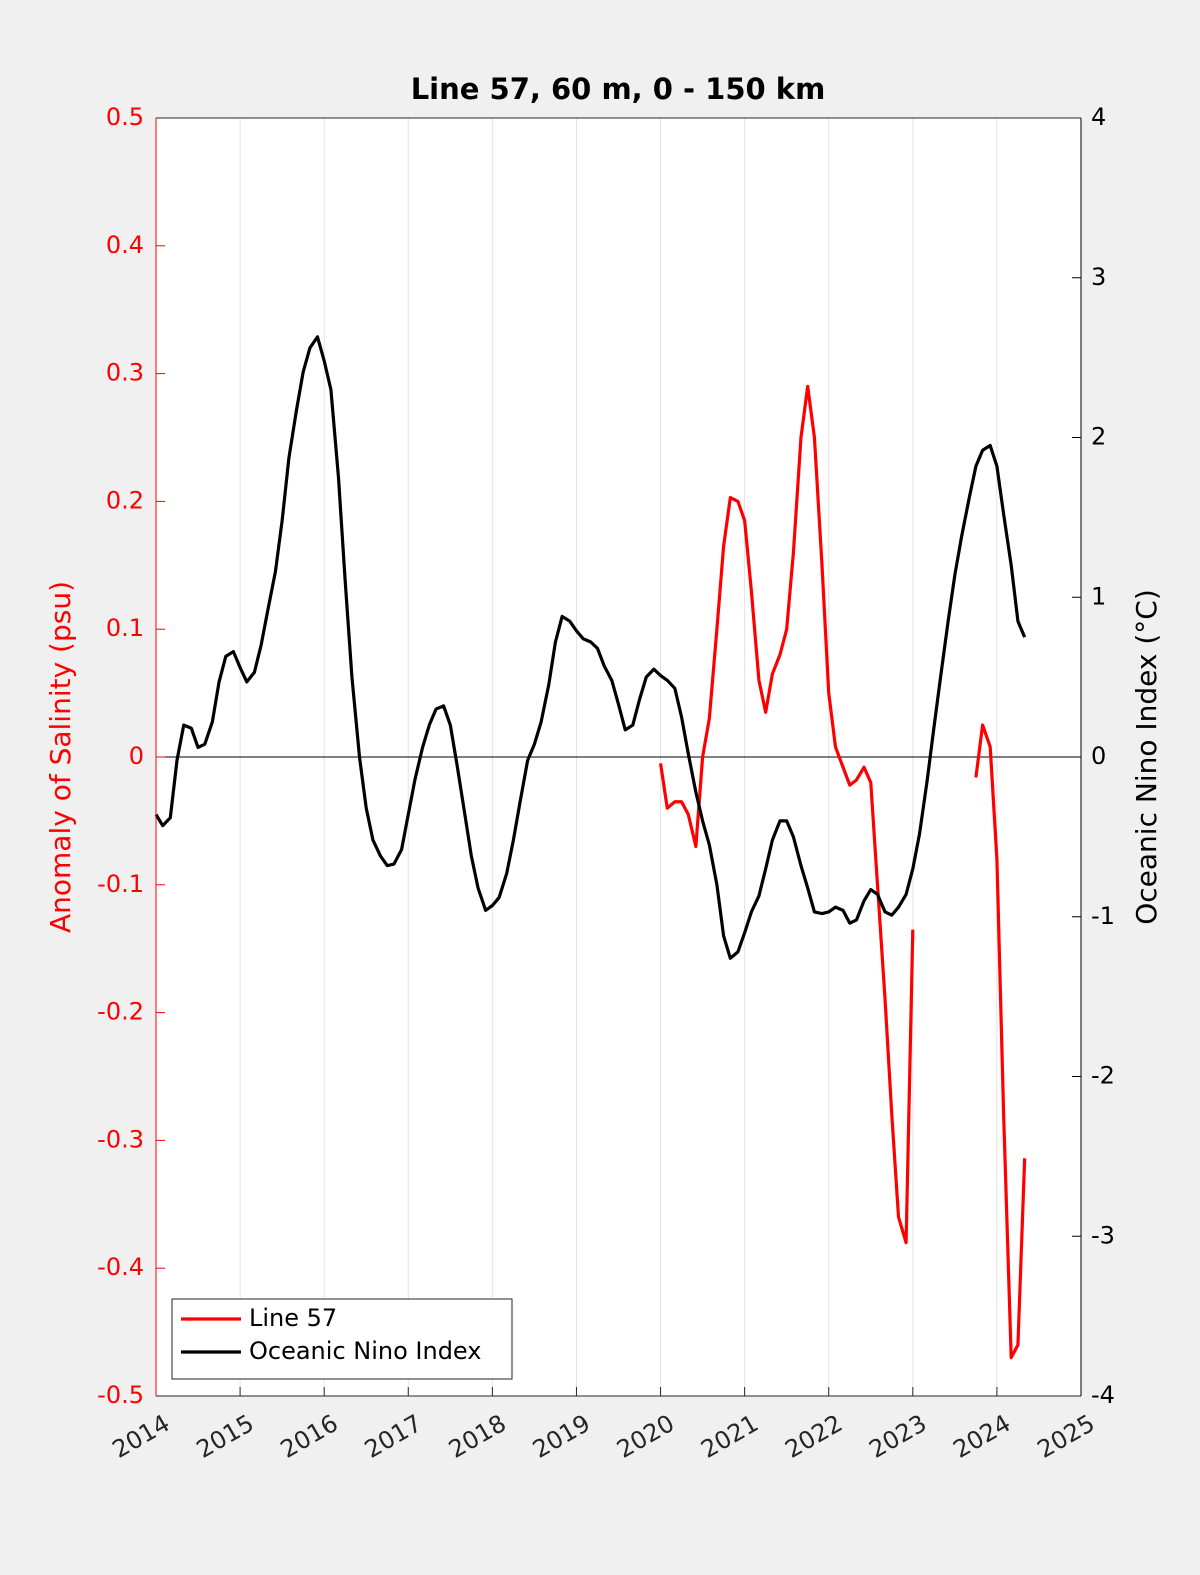 This screenshot has width=1200, height=1575. Describe the element at coordinates (120, 1395) in the screenshot. I see `y-tick-label: -0.5` at that location.